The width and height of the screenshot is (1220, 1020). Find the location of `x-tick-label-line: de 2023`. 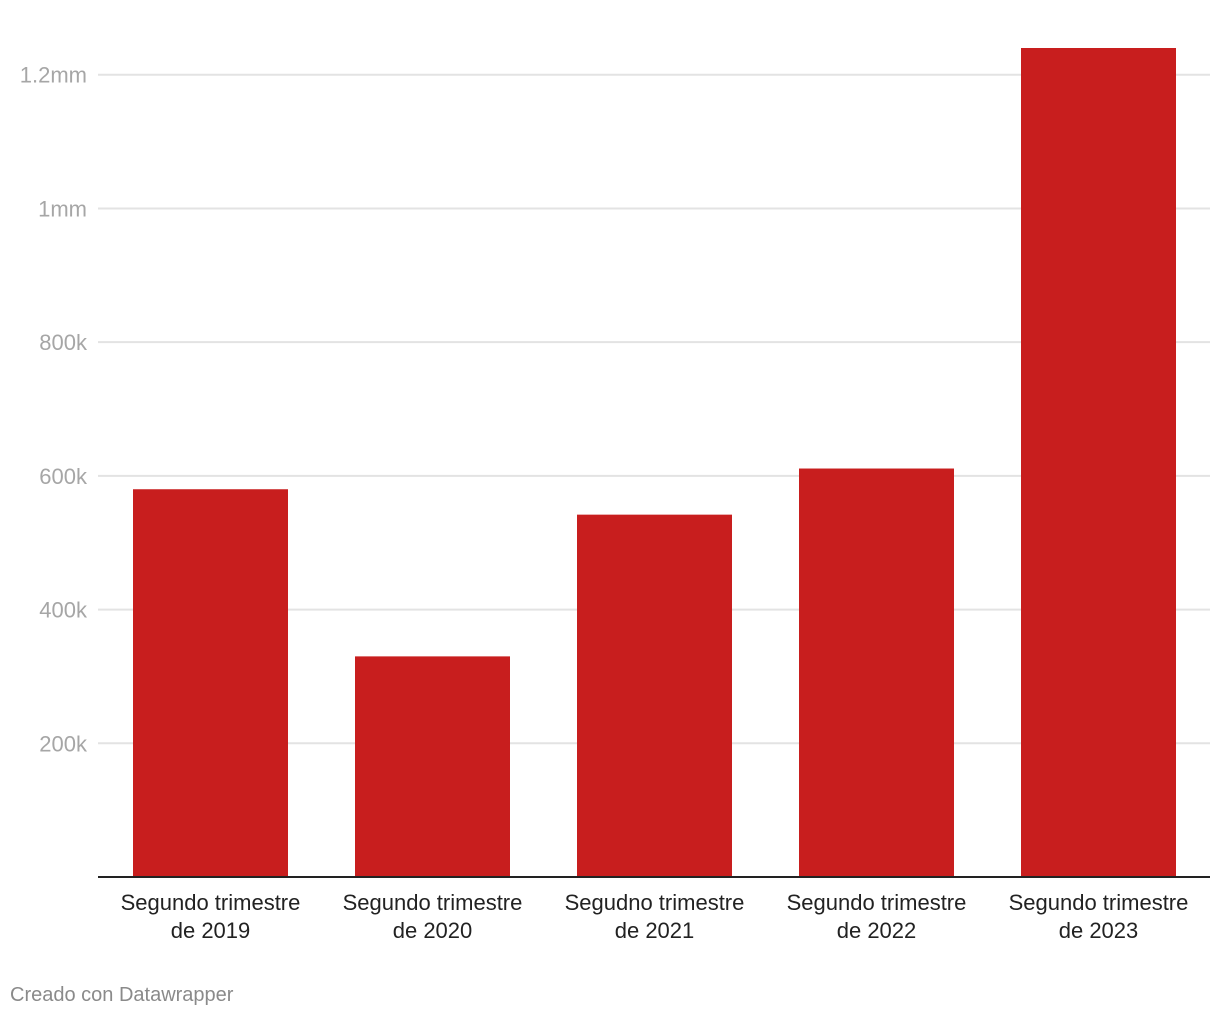

x-tick-label-line: de 2023 is located at coordinates (1099, 930).